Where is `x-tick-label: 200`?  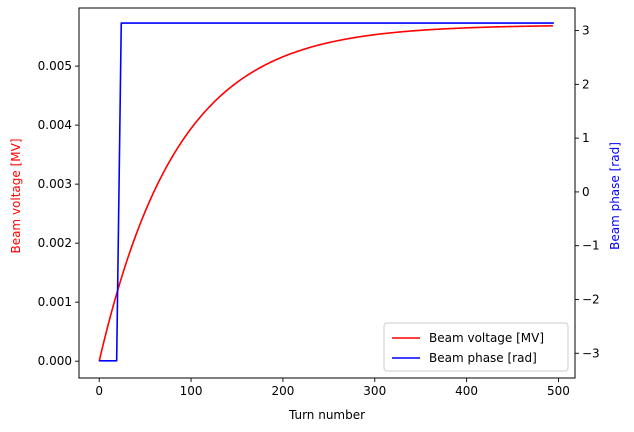
x-tick-label: 200 is located at coordinates (282, 391).